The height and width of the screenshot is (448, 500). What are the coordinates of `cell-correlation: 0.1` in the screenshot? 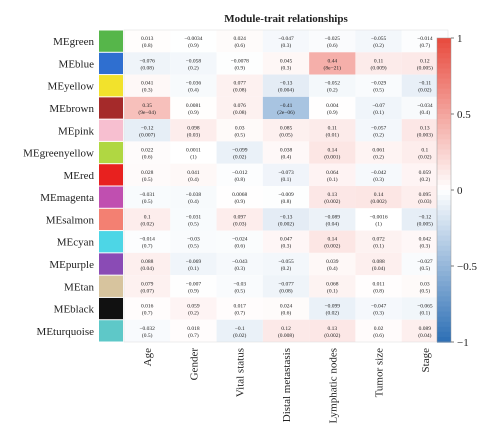 It's located at (147, 217).